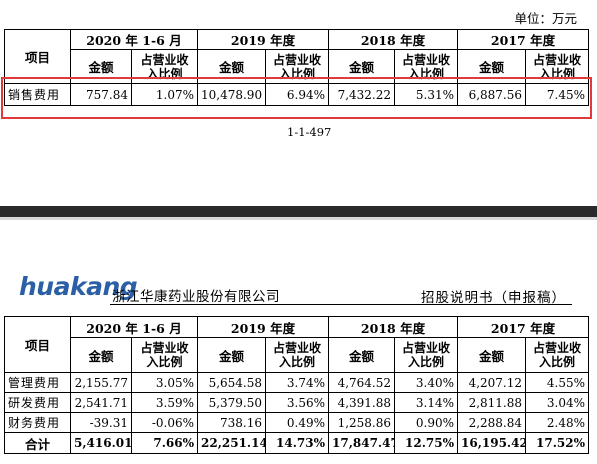  What do you see at coordinates (557, 422) in the screenshot?
I see `cell-ratio: 2.48%` at bounding box center [557, 422].